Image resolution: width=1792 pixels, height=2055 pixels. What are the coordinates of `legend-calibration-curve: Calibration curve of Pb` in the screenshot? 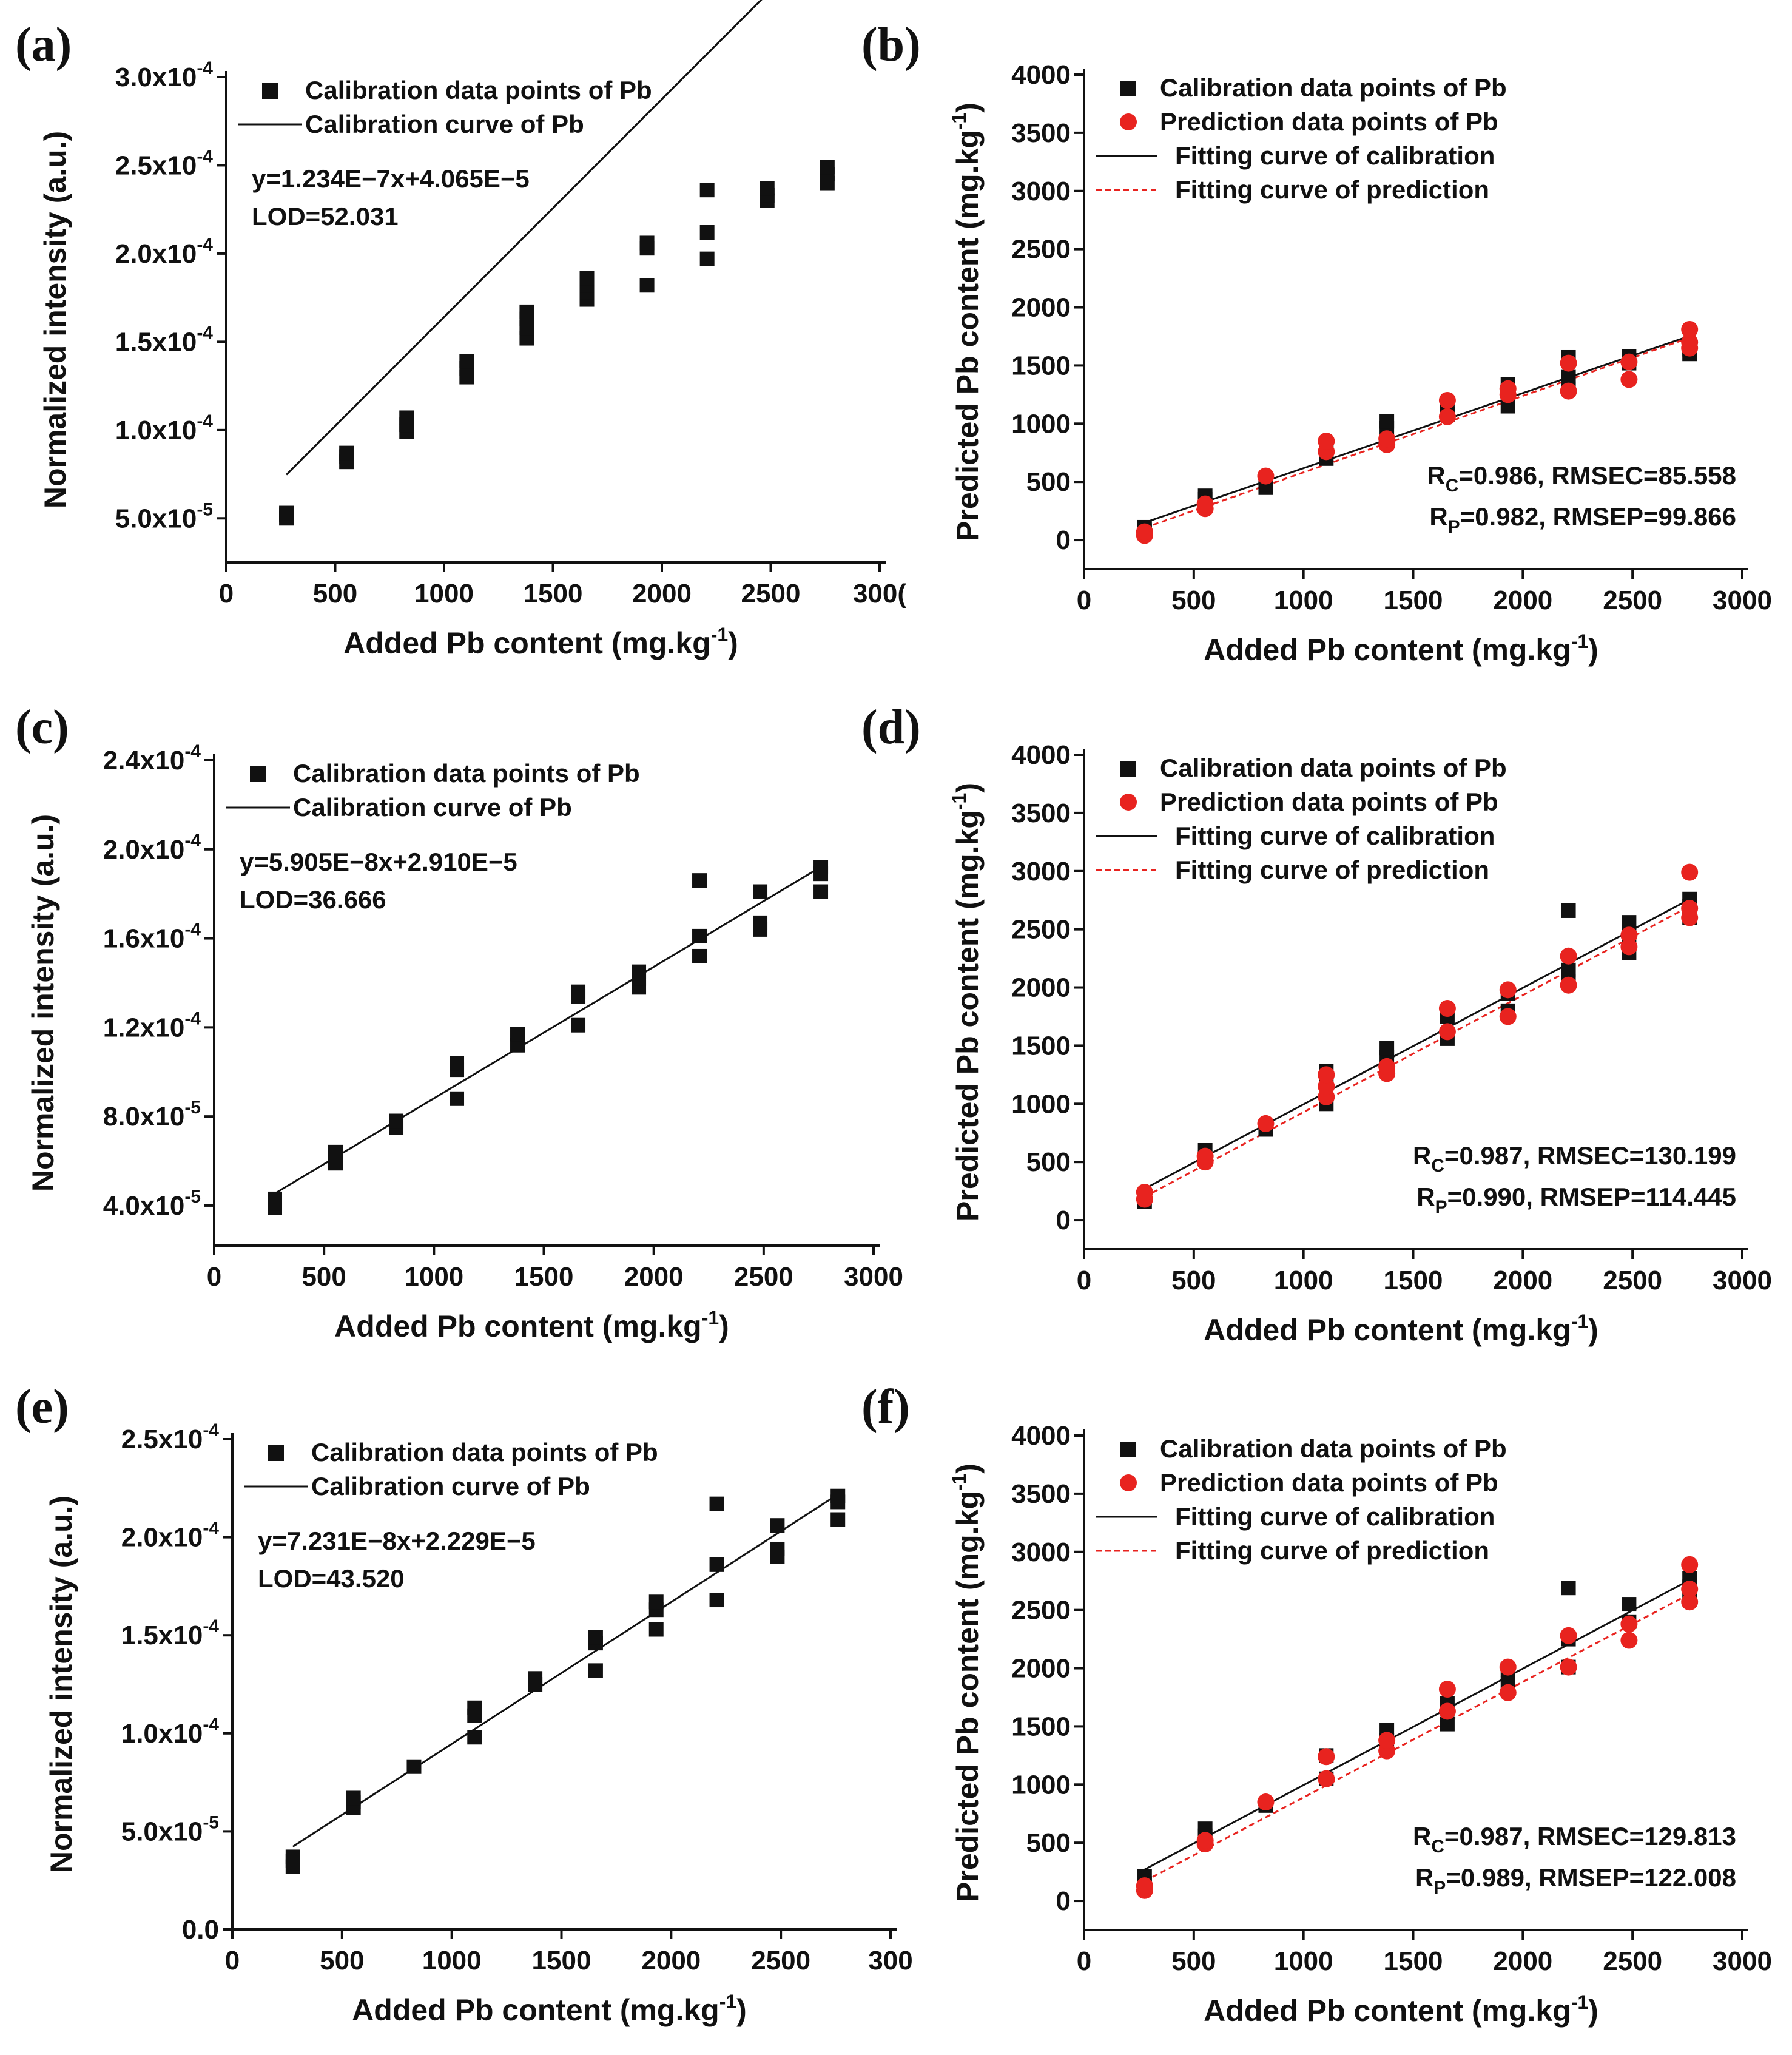 It's located at (451, 1486).